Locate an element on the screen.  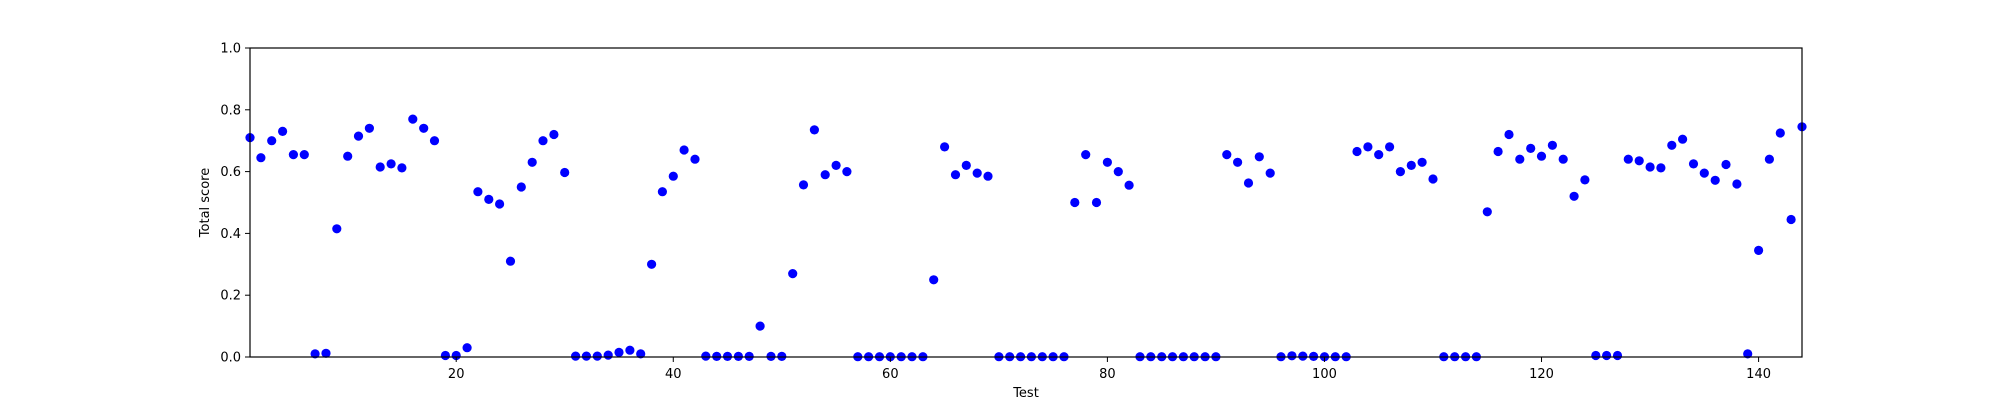
y-tick-label: 0.8 is located at coordinates (230, 110).